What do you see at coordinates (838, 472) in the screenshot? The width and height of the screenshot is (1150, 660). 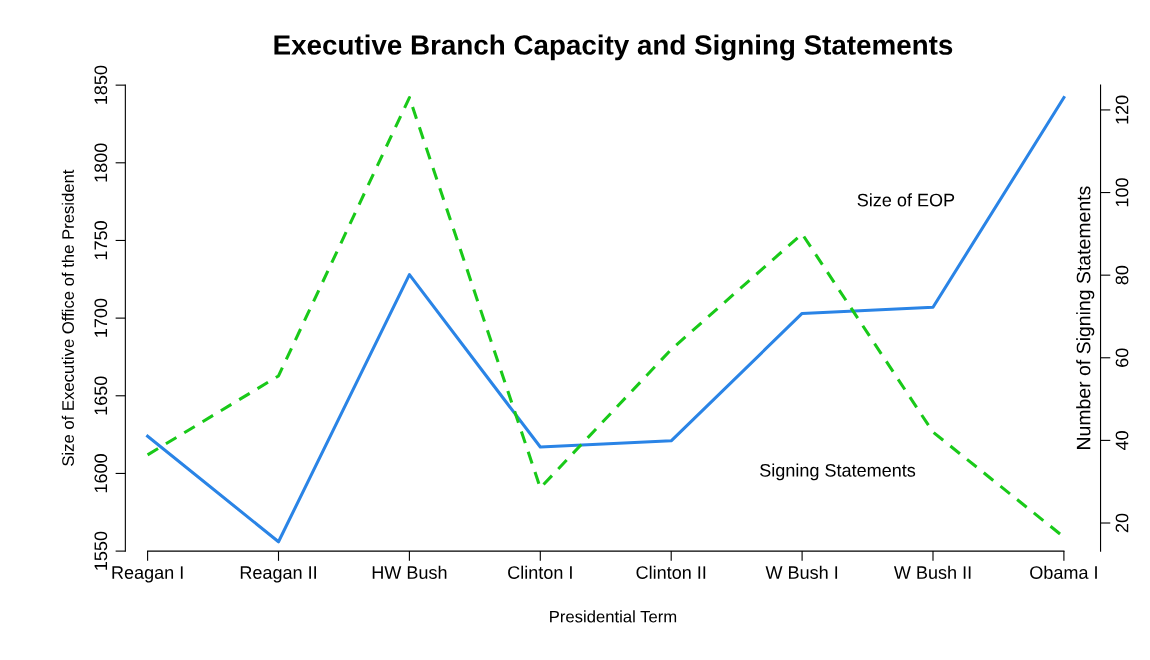 I see `series-label: Signing Statements` at bounding box center [838, 472].